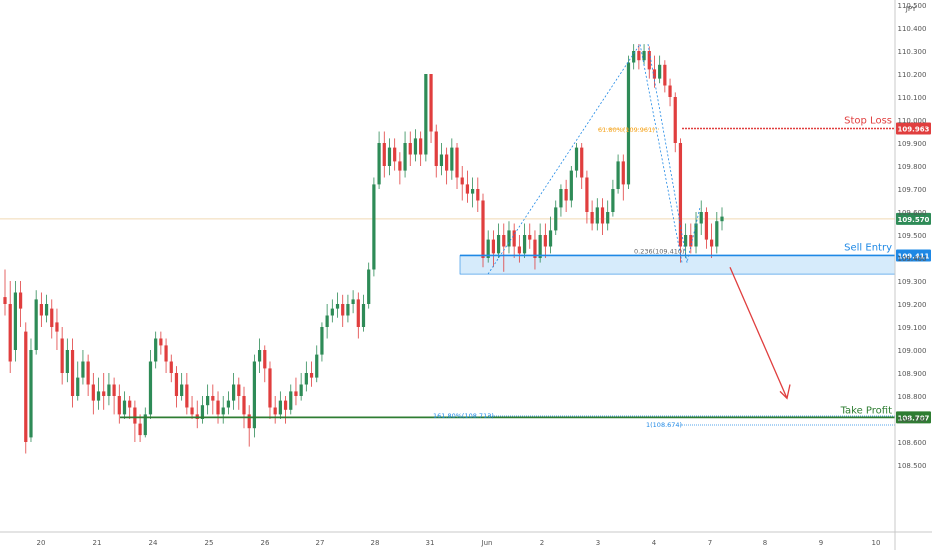 The image size is (932, 550). I want to click on price-tick-label: 108.900, so click(912, 374).